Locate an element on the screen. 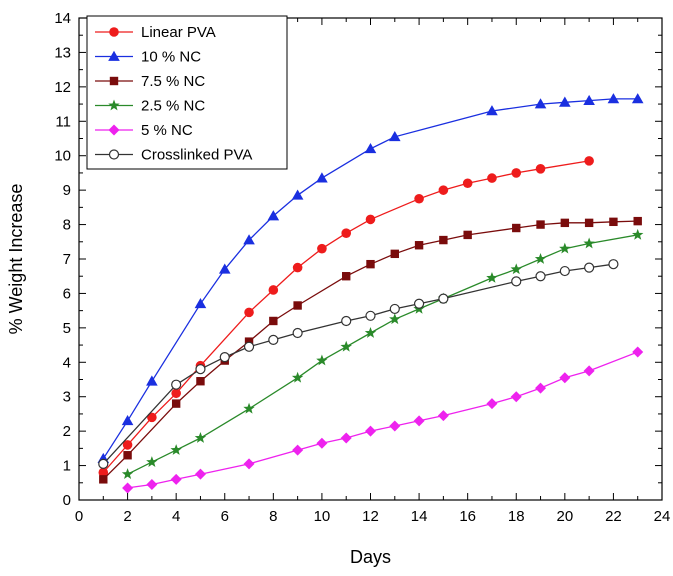 Image resolution: width=673 pixels, height=576 pixels. y-tick-label: 11 is located at coordinates (63, 121).